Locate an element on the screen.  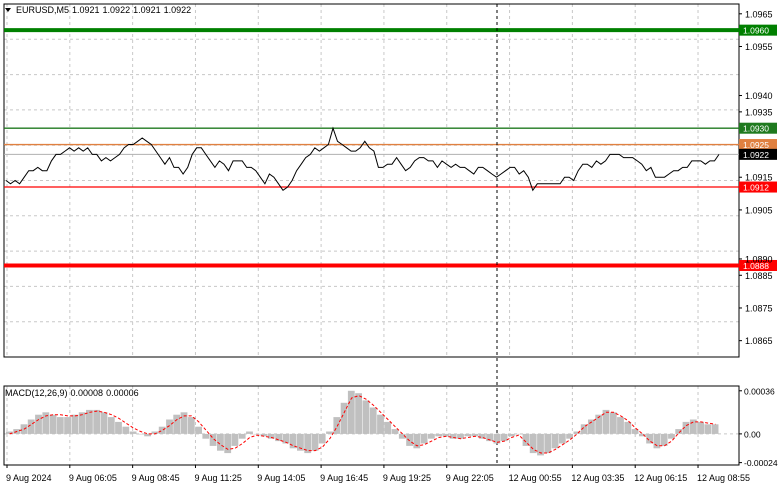
time-tick-label: 9 Aug 16:45 is located at coordinates (344, 478).